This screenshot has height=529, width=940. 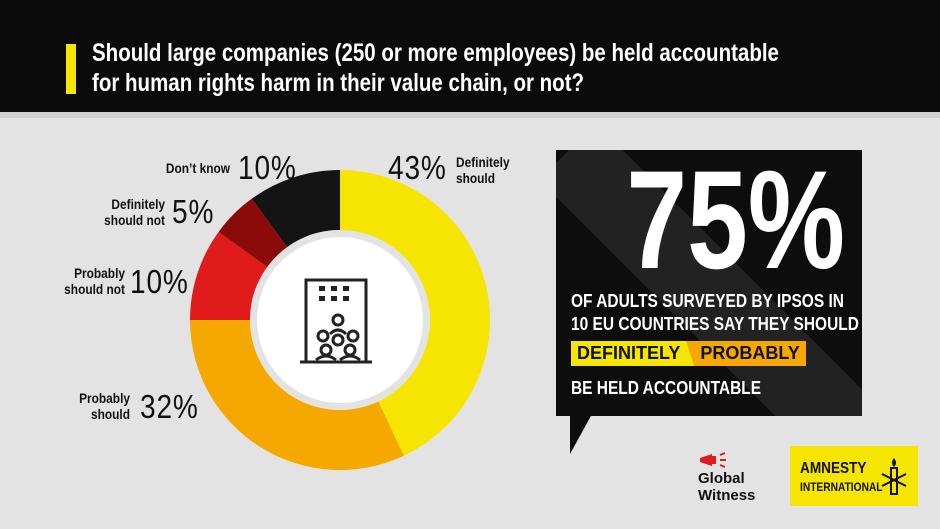 I want to click on label-def-not: Definitely should not, so click(x=131, y=212).